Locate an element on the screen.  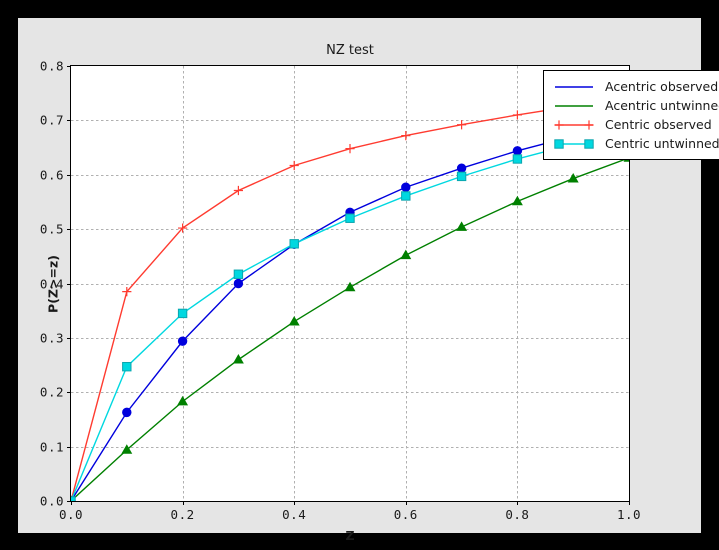
y-tick-label: 0.8 is located at coordinates (51, 66).